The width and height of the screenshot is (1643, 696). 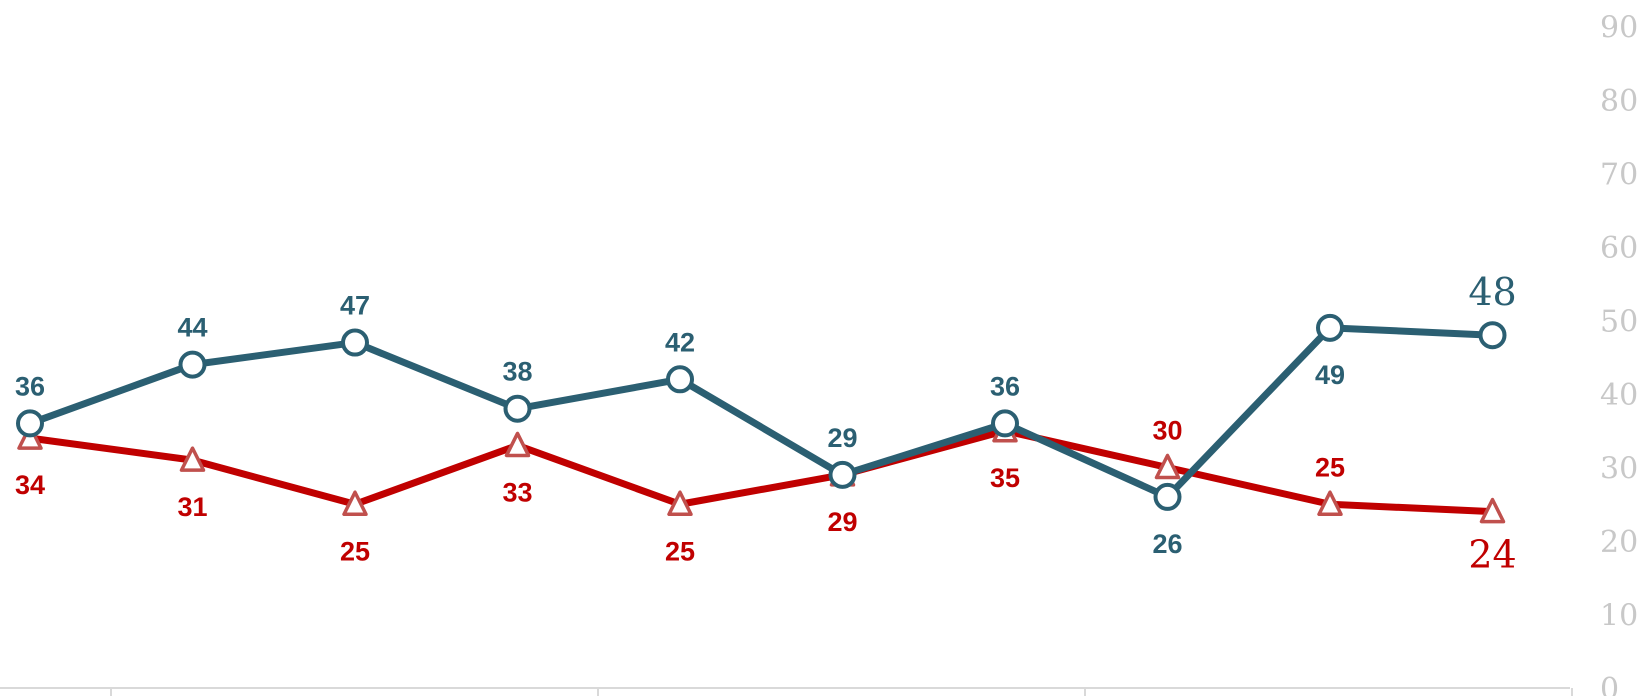 I want to click on y-tick-label: 10, so click(x=1619, y=616).